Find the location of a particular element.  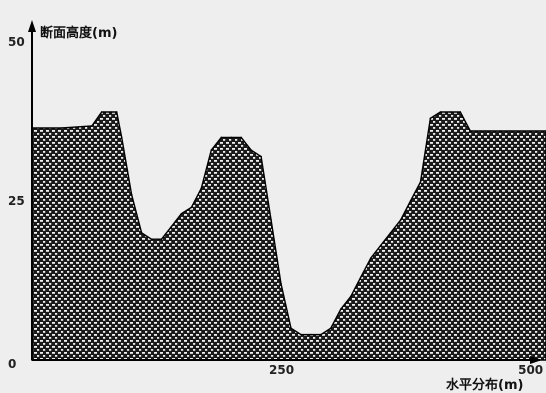

y-tick-label: 50 is located at coordinates (16, 42).